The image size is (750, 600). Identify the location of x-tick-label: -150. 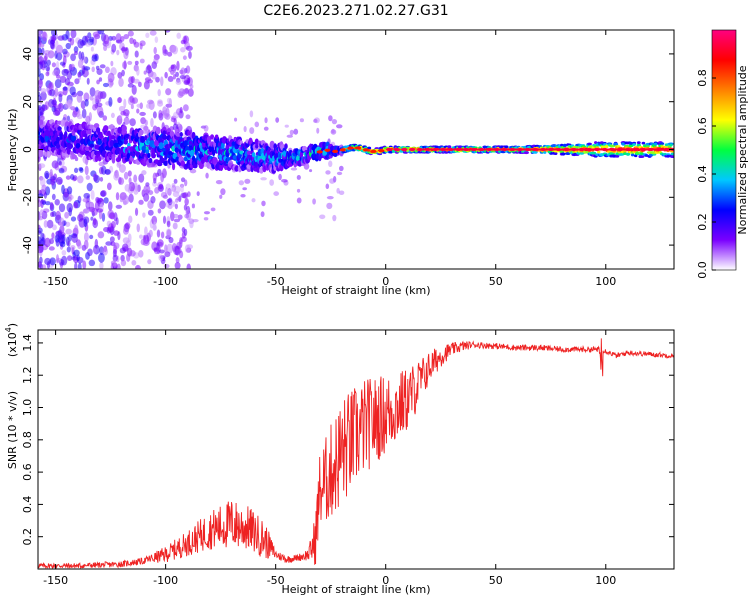
(55, 580).